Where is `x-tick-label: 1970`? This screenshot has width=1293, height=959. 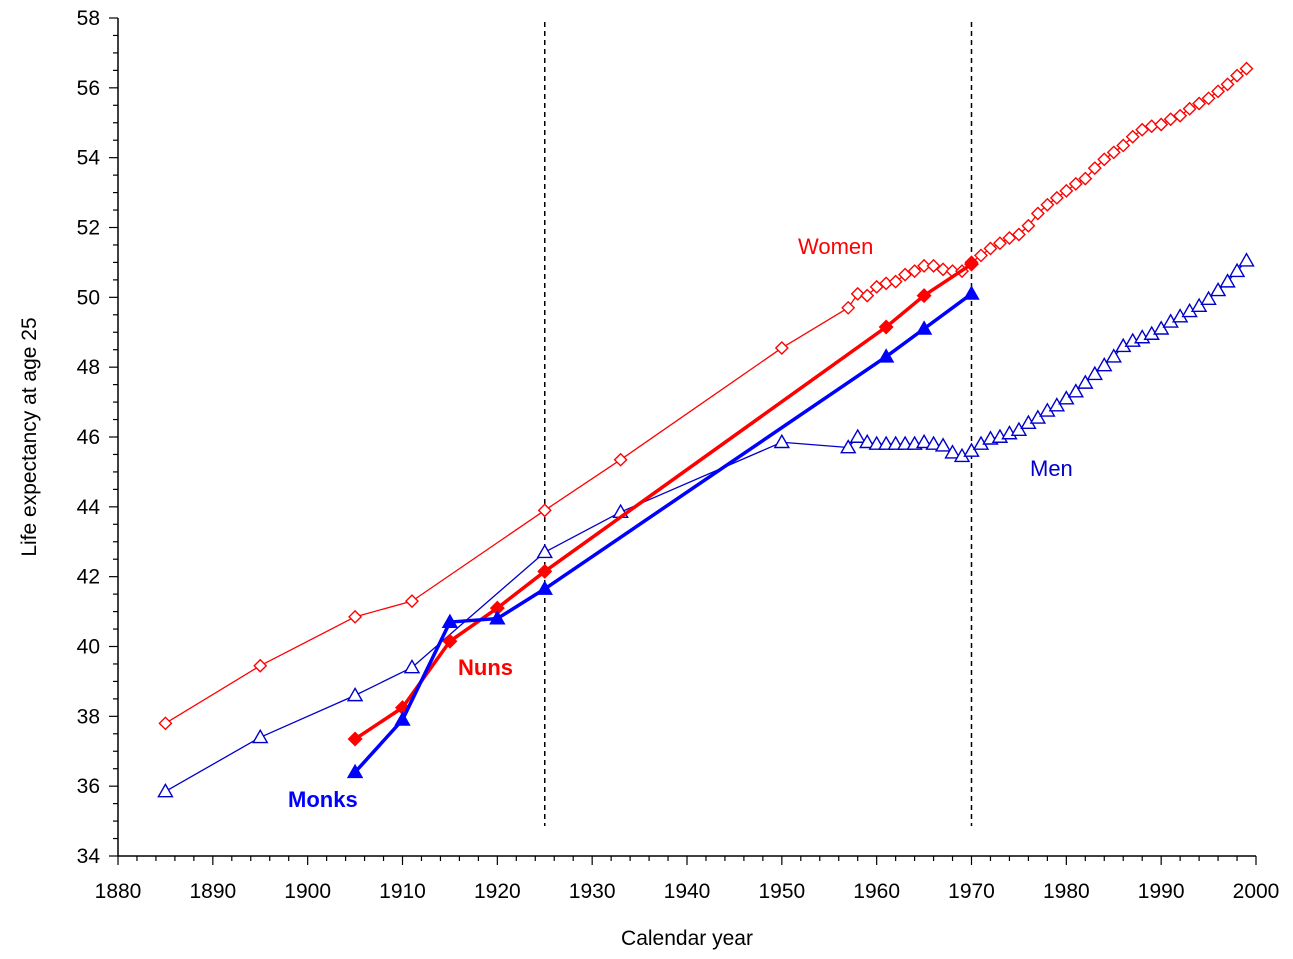 x-tick-label: 1970 is located at coordinates (971, 891).